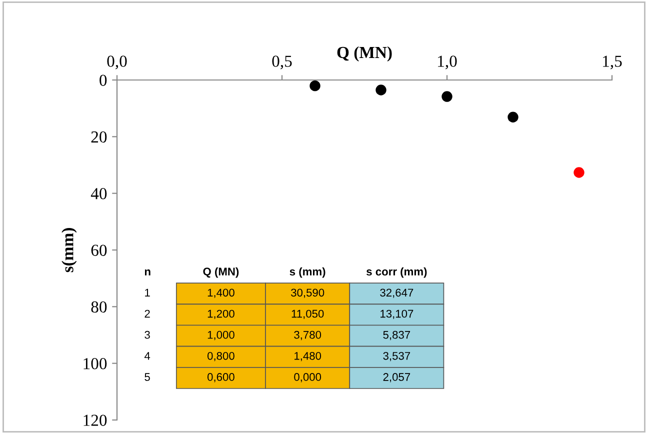 The height and width of the screenshot is (434, 648). I want to click on annotation: s corr (mm), so click(396, 272).